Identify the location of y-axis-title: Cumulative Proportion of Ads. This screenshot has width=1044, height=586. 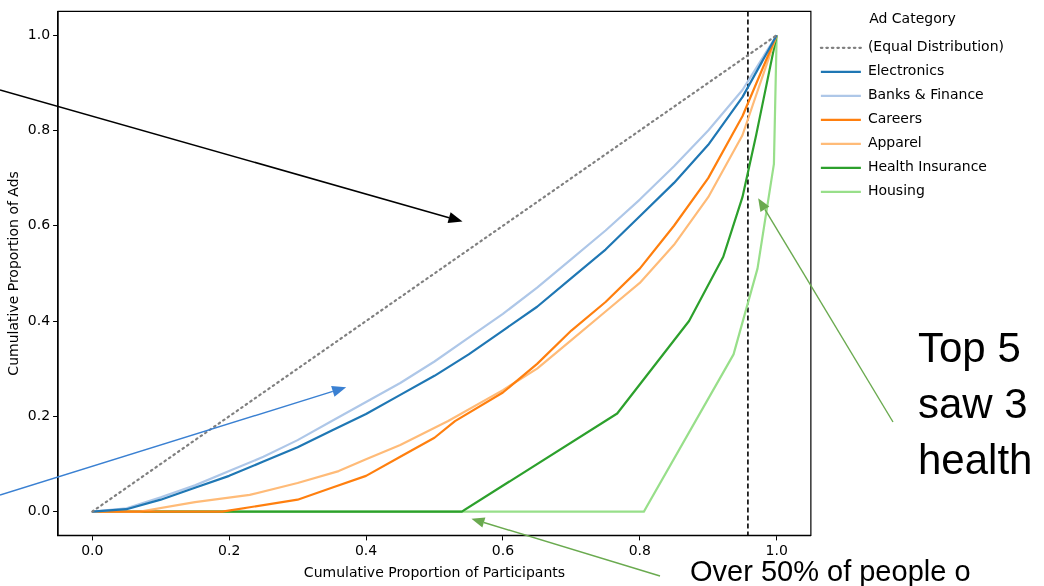
(13, 273).